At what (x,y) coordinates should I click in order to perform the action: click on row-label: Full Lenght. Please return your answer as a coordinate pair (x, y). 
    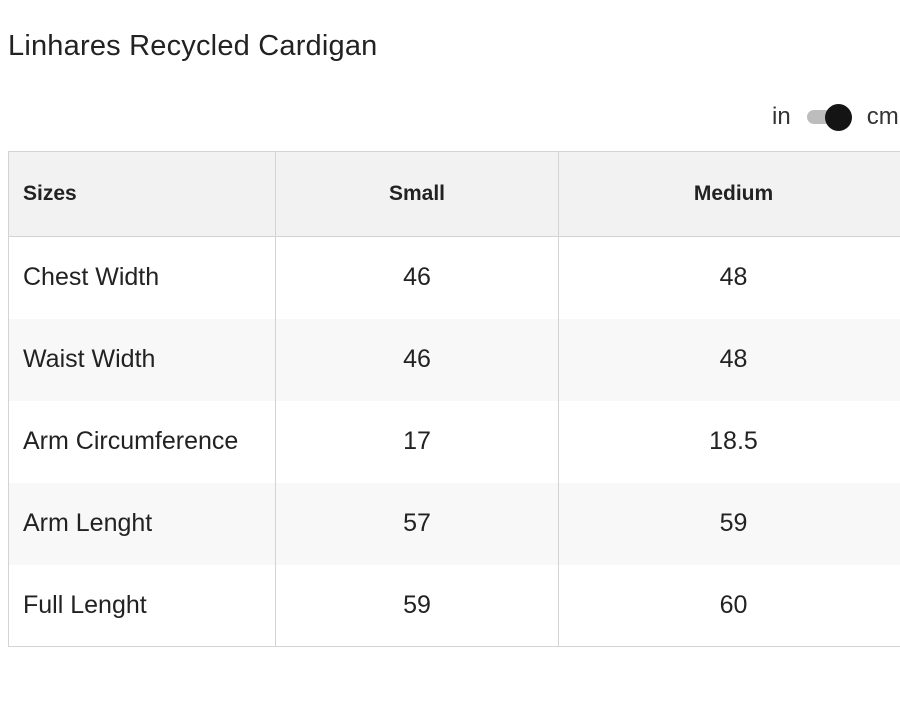
    Looking at the image, I should click on (142, 605).